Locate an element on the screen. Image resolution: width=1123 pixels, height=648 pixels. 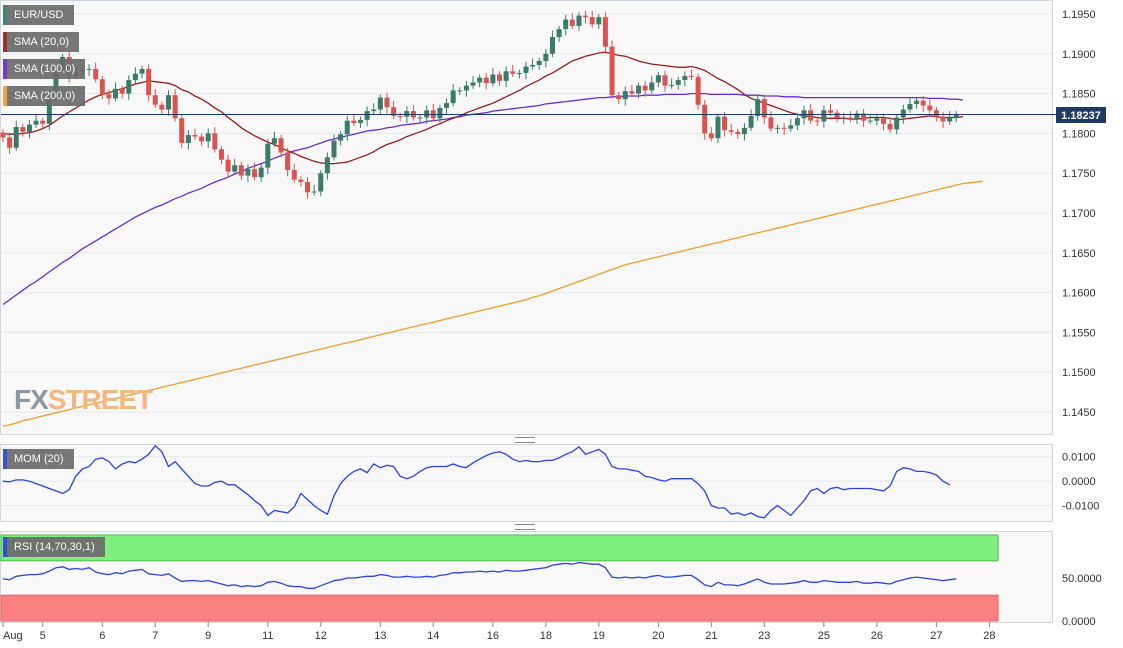
x-tick-label: Aug is located at coordinates (13, 636).